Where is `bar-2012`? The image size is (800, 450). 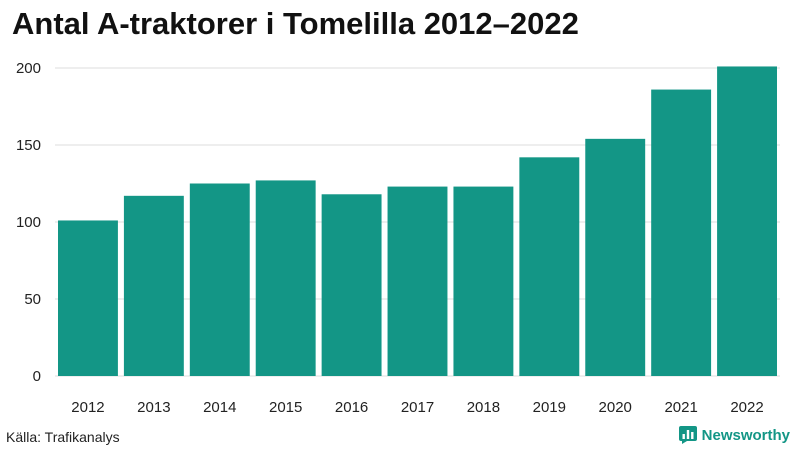
bar-2012 is located at coordinates (88, 298).